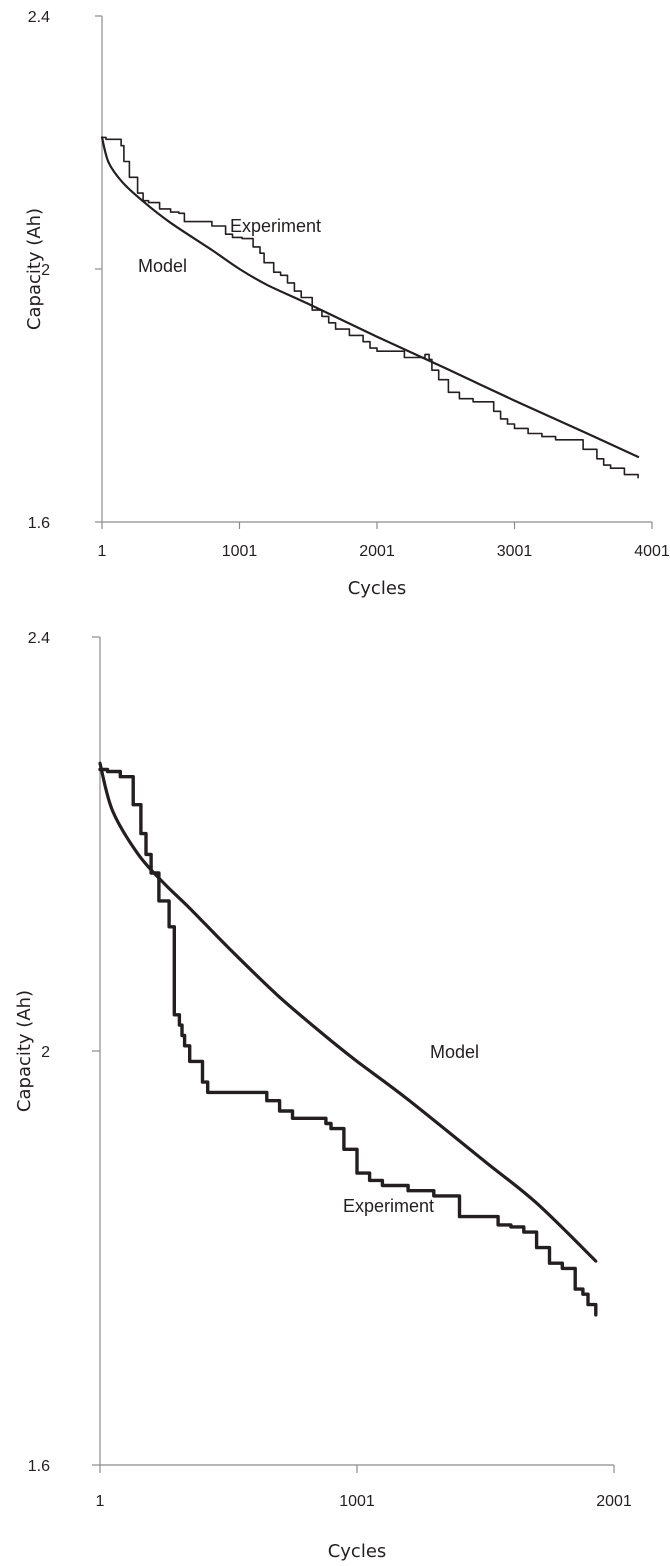 The height and width of the screenshot is (1566, 670). I want to click on x-tick-label: 4001, so click(652, 551).